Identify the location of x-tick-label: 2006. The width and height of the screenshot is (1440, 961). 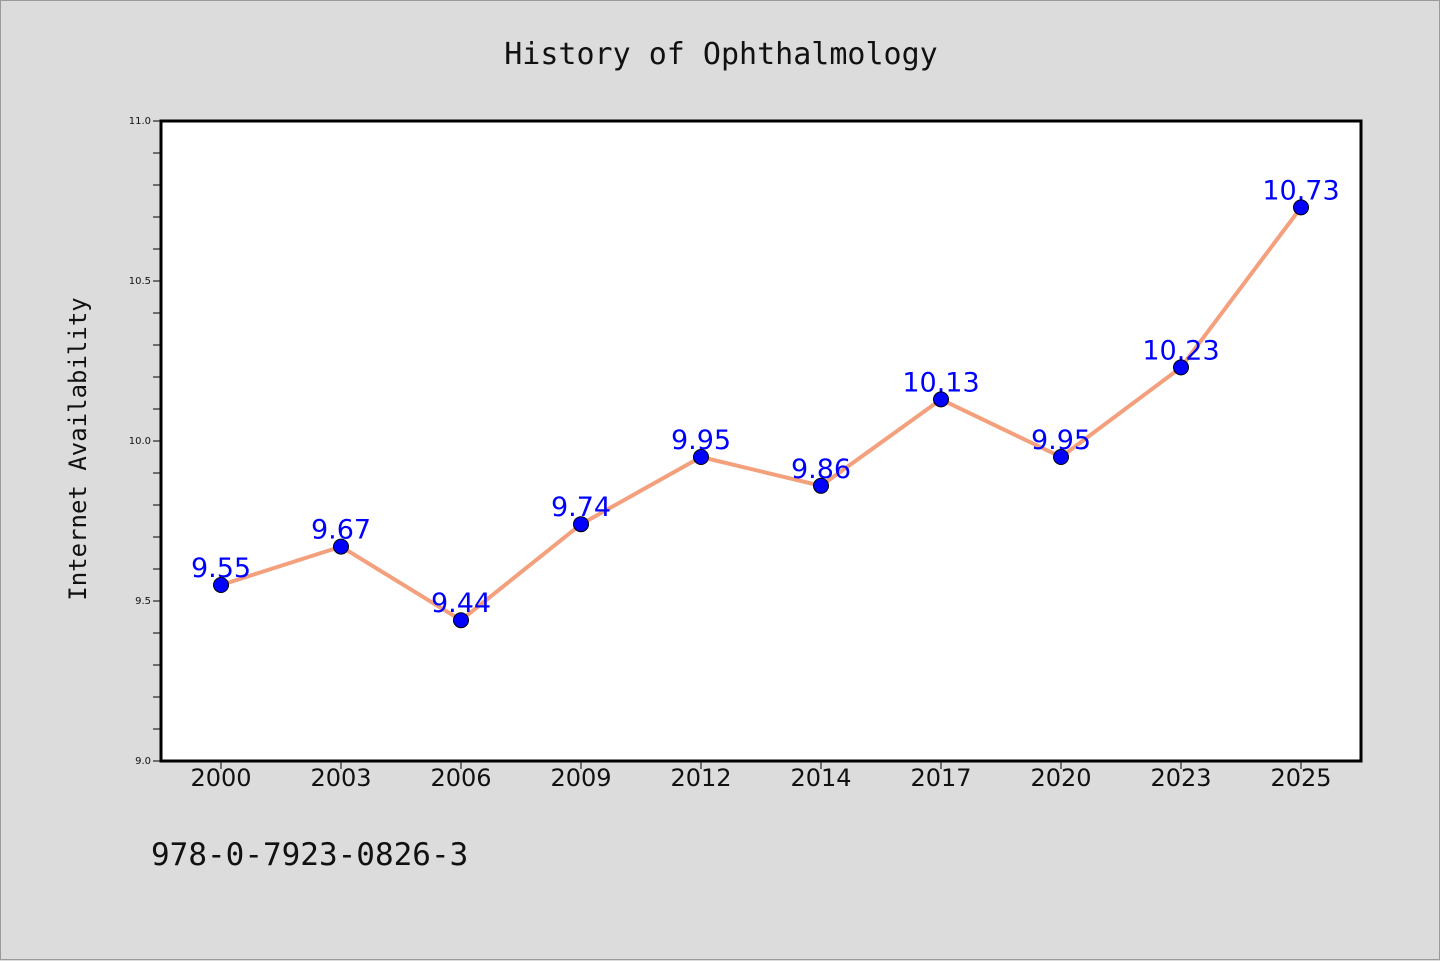
(460, 778).